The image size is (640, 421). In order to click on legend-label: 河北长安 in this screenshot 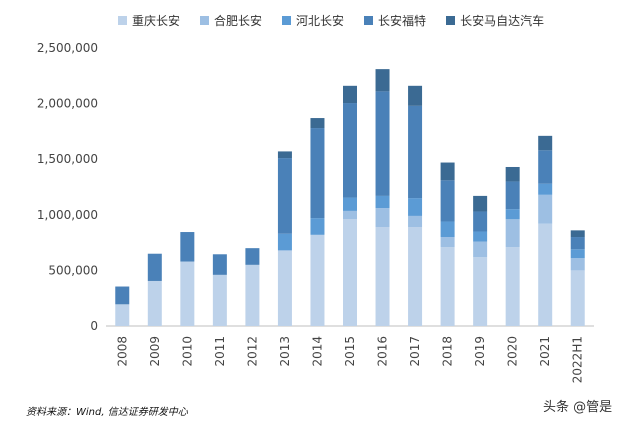, I will do `click(320, 21)`.